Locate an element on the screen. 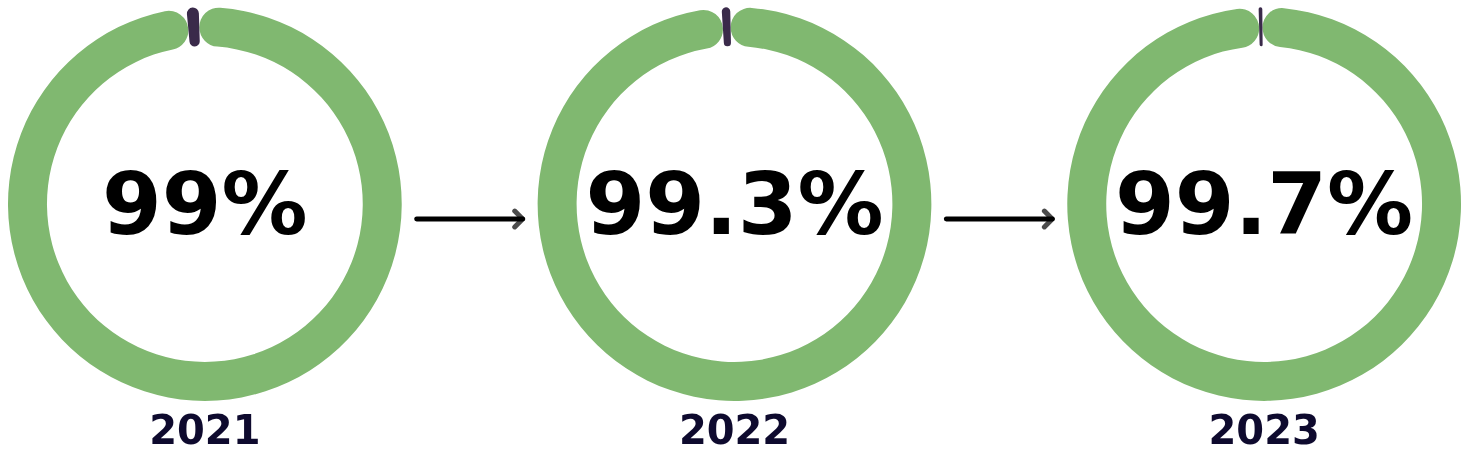 This screenshot has height=463, width=1469. data-label: 99.3% is located at coordinates (734, 203).